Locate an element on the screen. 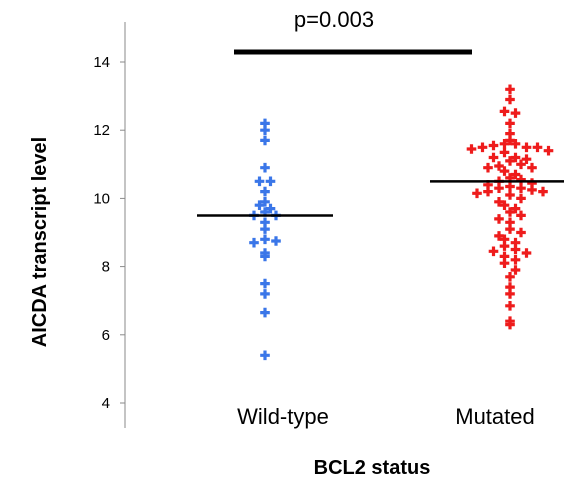 This screenshot has width=564, height=484. x-category-label: Mutated is located at coordinates (495, 416).